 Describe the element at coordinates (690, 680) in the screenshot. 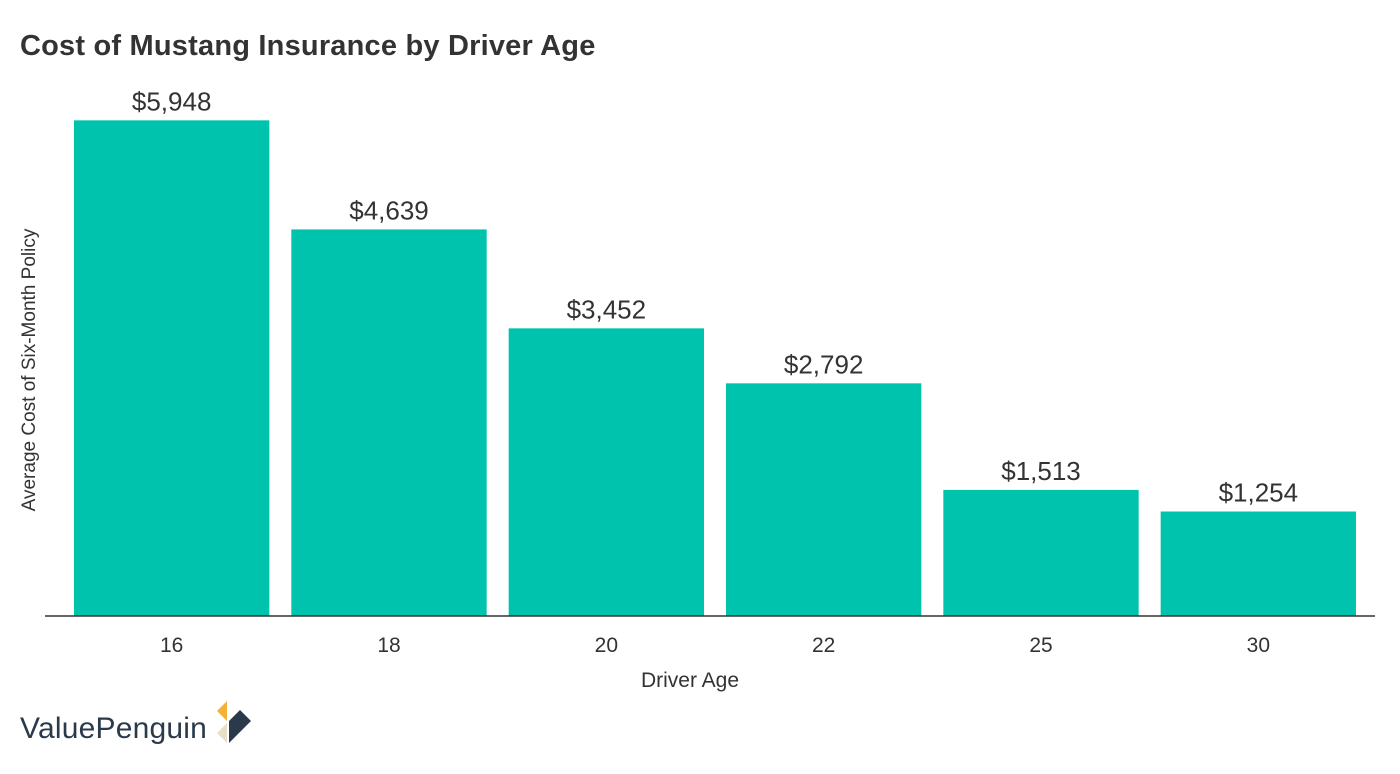

I see `x-axis-label: Driver Age` at that location.